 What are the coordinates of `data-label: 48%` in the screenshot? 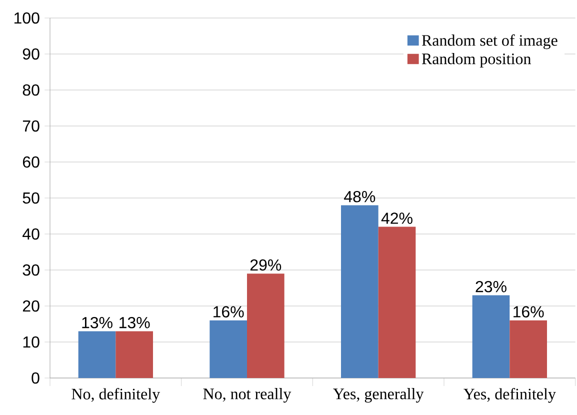 It's located at (360, 196).